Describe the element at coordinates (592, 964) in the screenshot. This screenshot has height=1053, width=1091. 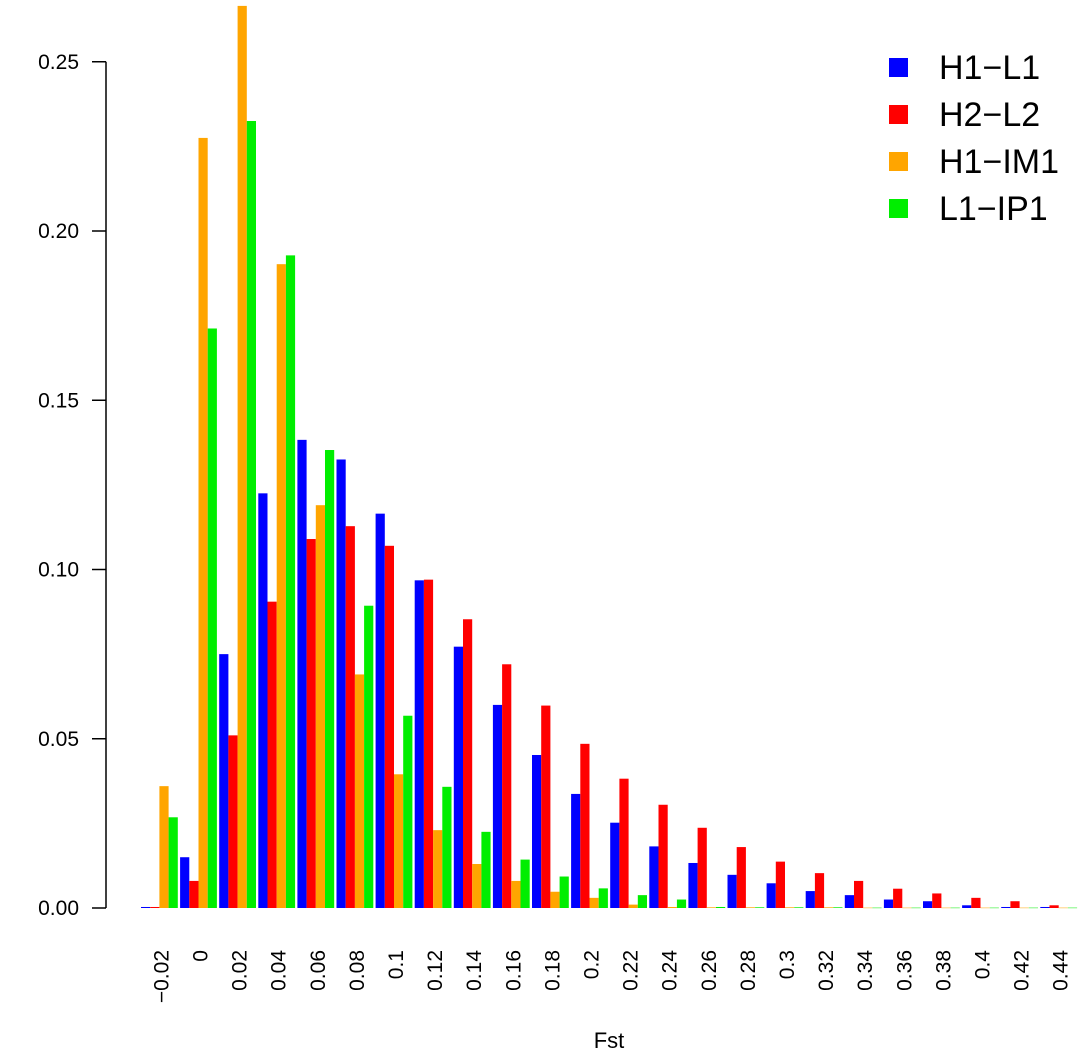
I see `x-tick-label: 0.2` at that location.